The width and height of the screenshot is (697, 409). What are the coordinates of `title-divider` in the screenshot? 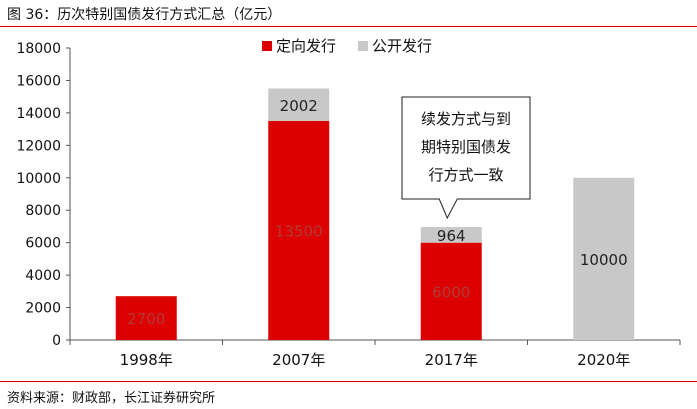 It's located at (348, 26).